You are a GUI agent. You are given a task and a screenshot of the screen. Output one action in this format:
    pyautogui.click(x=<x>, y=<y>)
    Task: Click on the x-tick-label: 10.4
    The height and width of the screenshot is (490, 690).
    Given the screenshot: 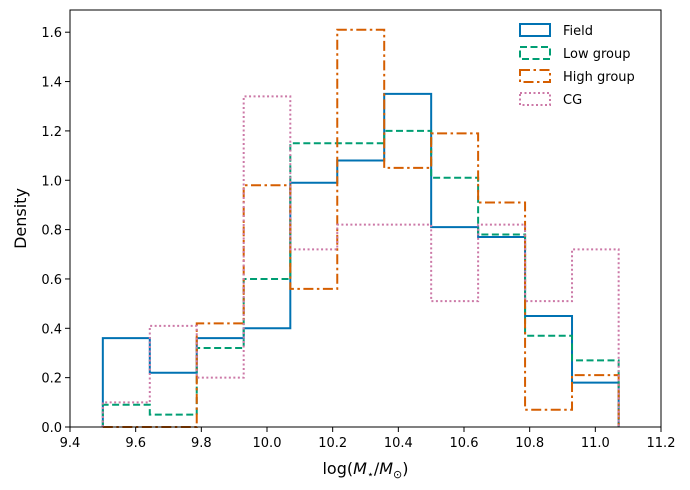 What is the action you would take?
    pyautogui.click(x=398, y=443)
    